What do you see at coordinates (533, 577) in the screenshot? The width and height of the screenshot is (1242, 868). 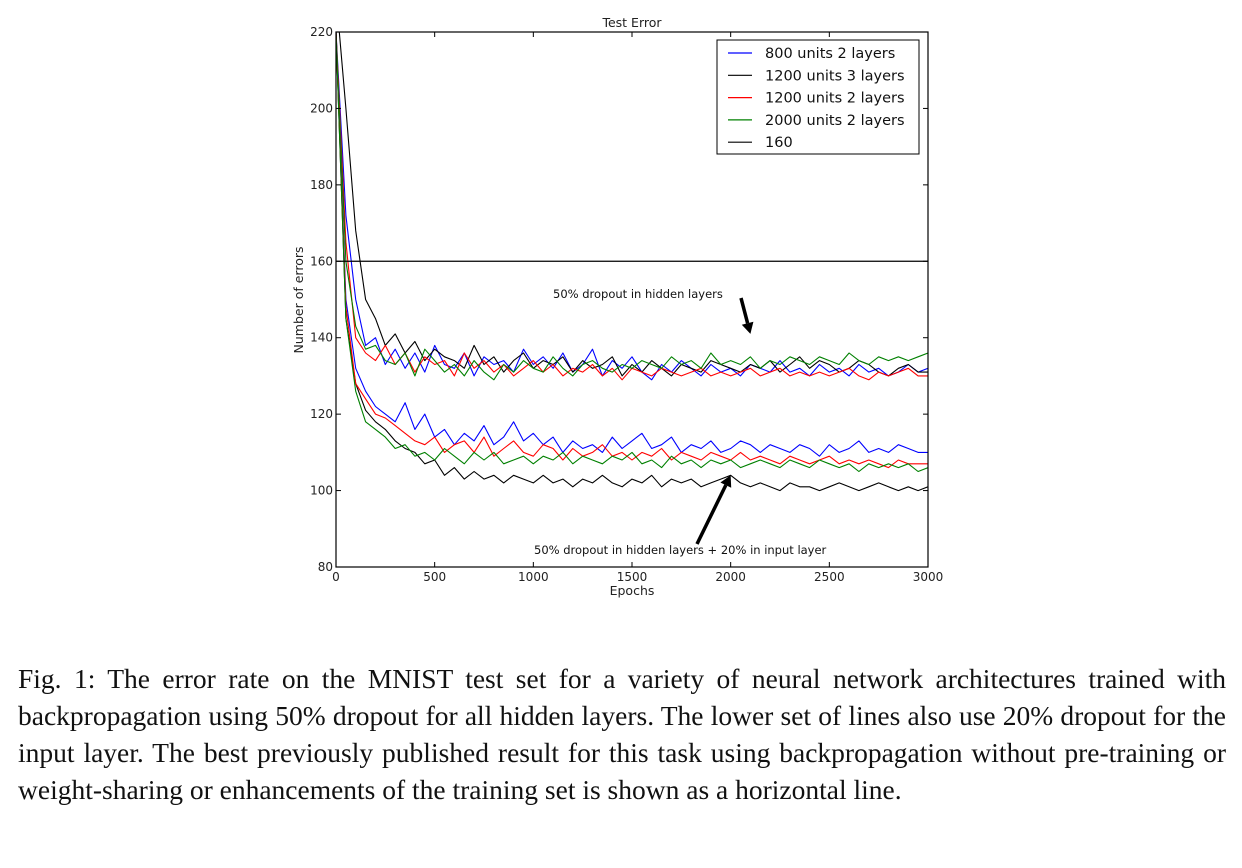 I see `x-tick-label: 1000` at bounding box center [533, 577].